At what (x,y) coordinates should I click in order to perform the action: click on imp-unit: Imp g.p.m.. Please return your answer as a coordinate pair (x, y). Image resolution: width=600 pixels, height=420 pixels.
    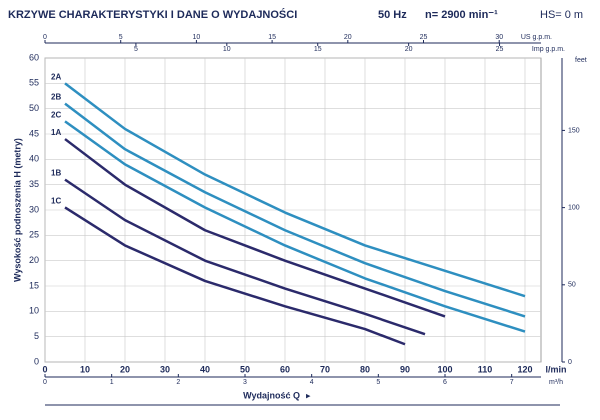
    Looking at the image, I should click on (548, 49).